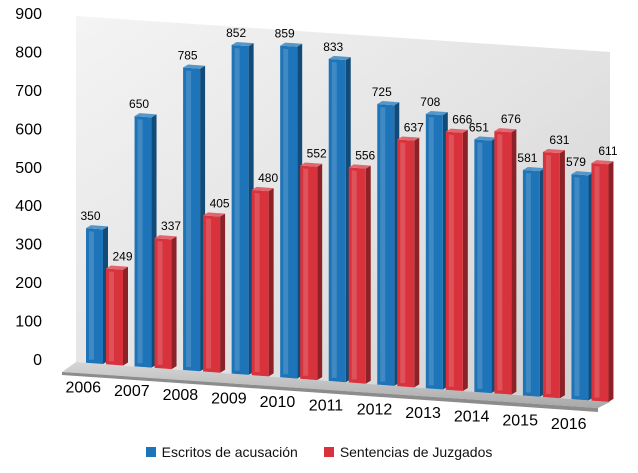 Image resolution: width=638 pixels, height=473 pixels. Describe the element at coordinates (150, 452) in the screenshot. I see `legend-swatch-escritos` at that location.